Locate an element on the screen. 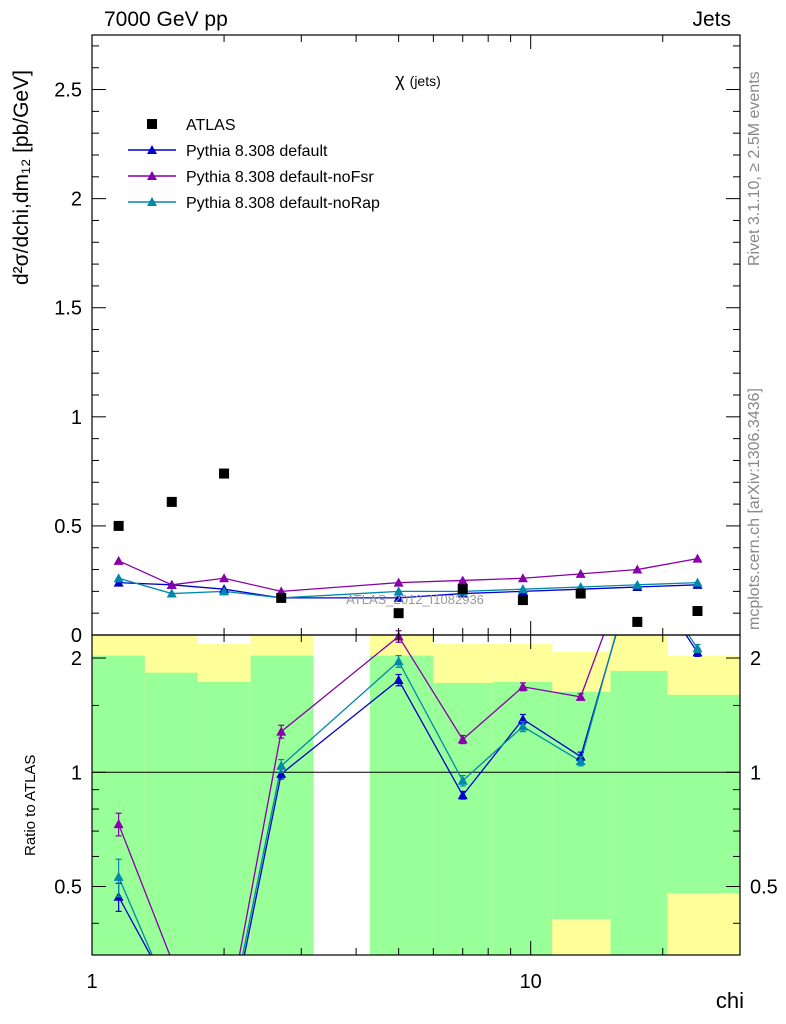 The width and height of the screenshot is (786, 1024). ratio-tick-label-left-1: 1 is located at coordinates (76, 773).